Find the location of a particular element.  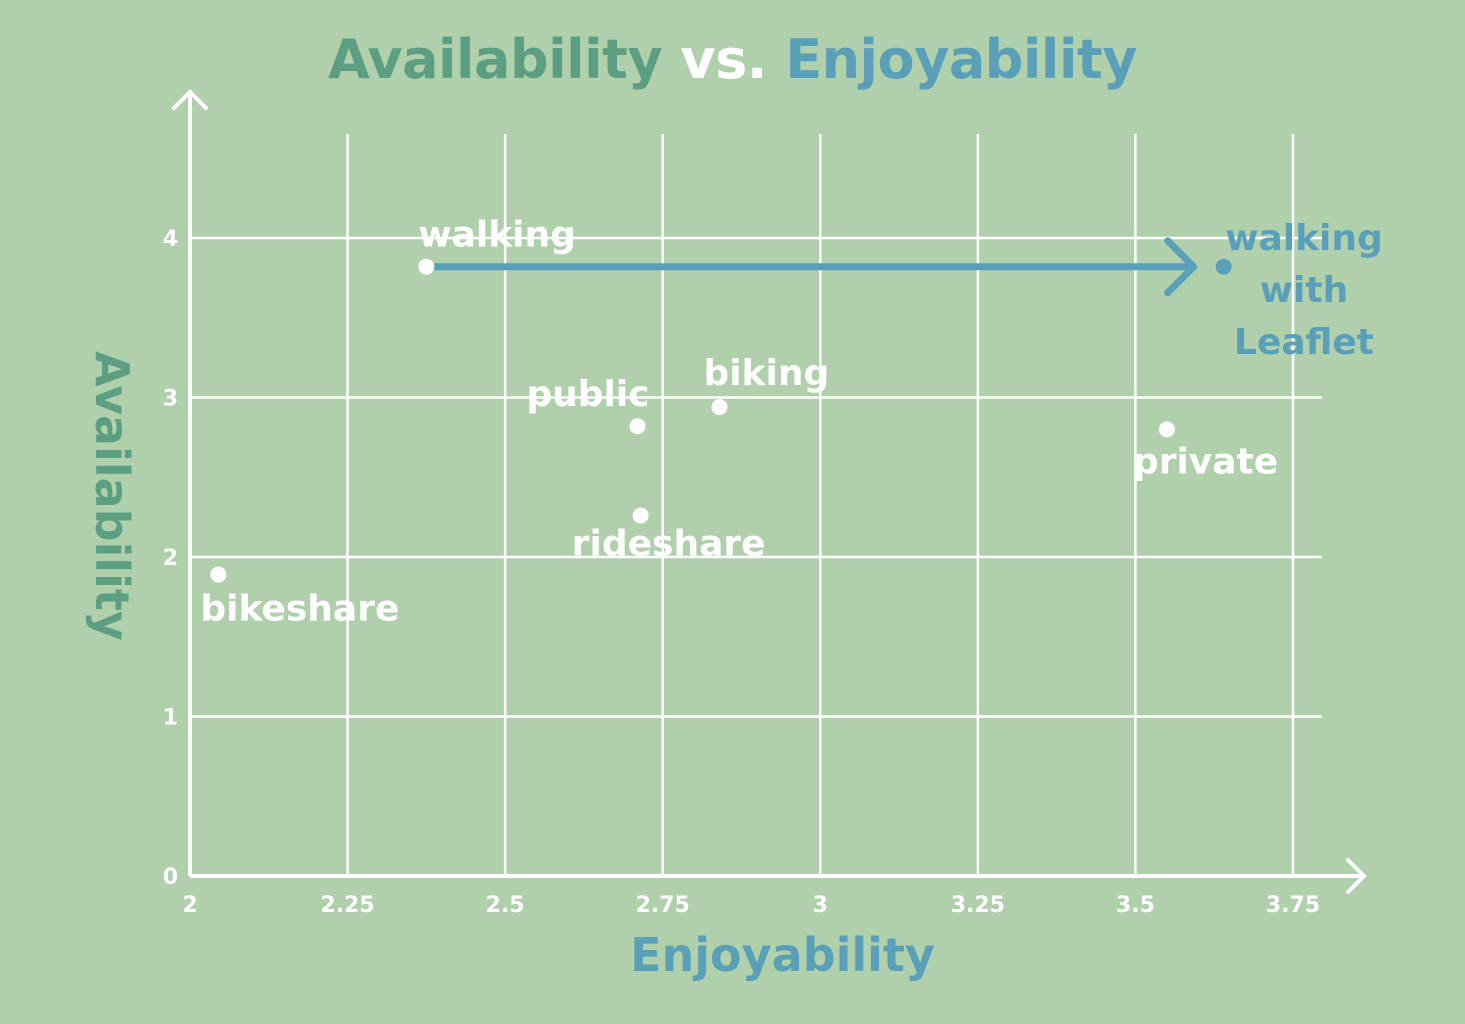

data-point-label: biking is located at coordinates (766, 373).